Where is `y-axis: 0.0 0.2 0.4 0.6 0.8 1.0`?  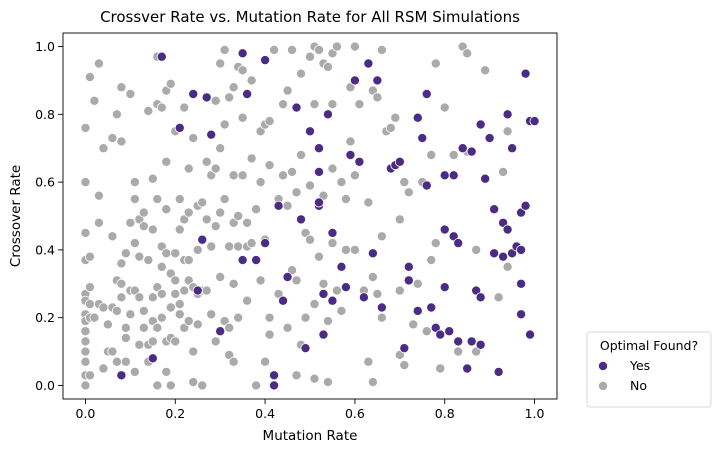
y-axis: 0.0 0.2 0.4 0.6 0.8 1.0 is located at coordinates (49, 216).